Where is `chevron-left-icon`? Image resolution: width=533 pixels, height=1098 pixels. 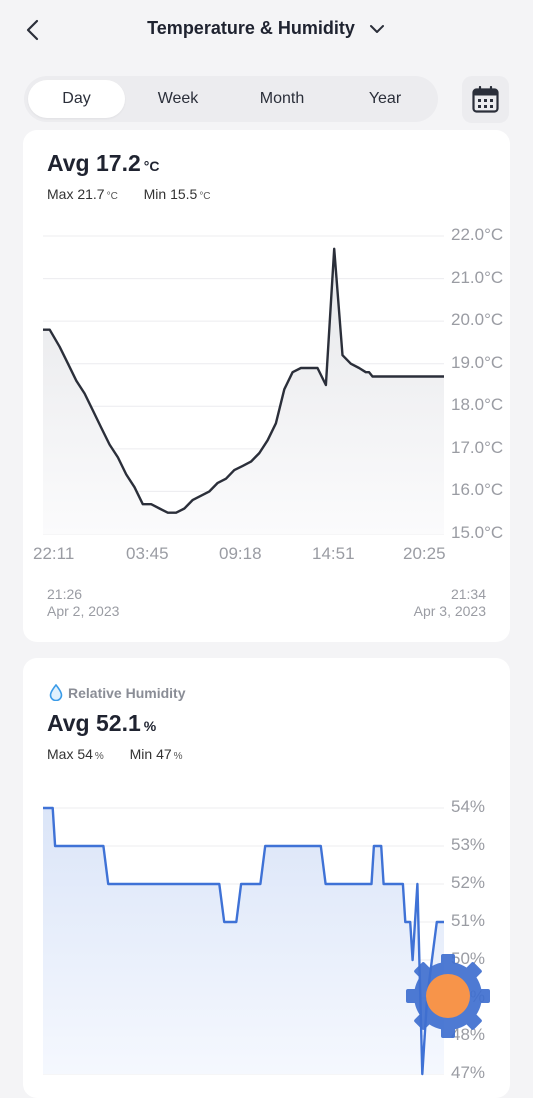
chevron-left-icon is located at coordinates (32, 30).